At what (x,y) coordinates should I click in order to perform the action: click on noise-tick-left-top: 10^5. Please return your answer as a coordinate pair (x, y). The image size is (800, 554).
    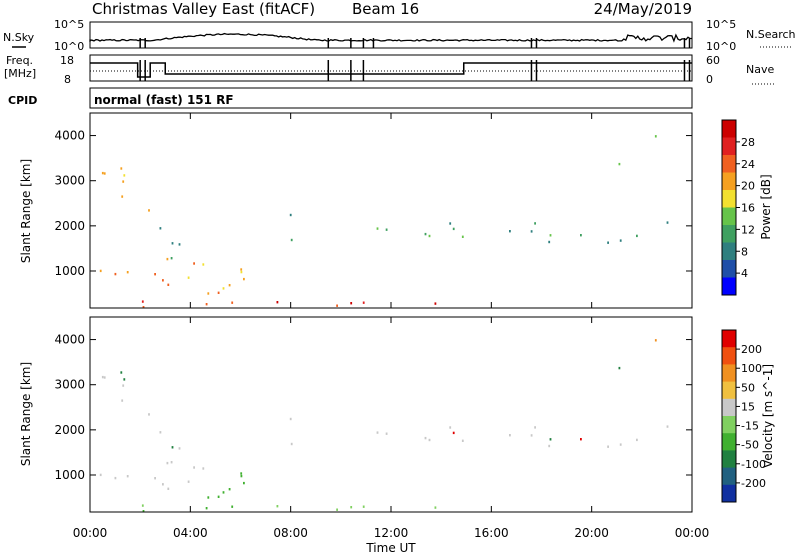
    Looking at the image, I should click on (69, 24).